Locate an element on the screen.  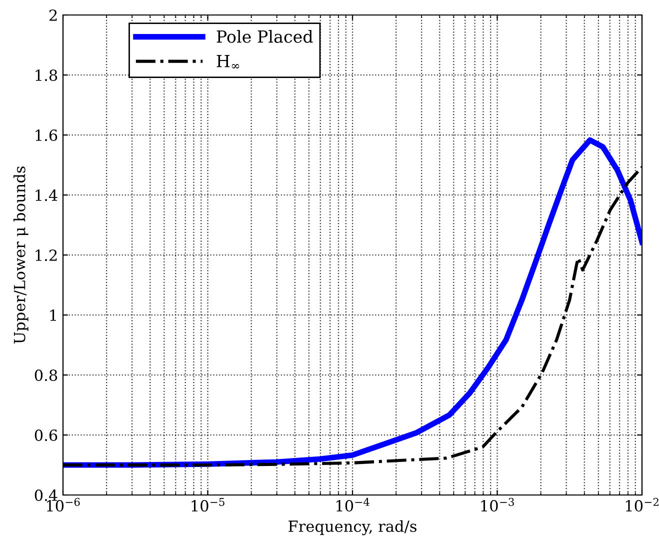
x-axis-title: Frequency, rad/s is located at coordinates (352, 528).